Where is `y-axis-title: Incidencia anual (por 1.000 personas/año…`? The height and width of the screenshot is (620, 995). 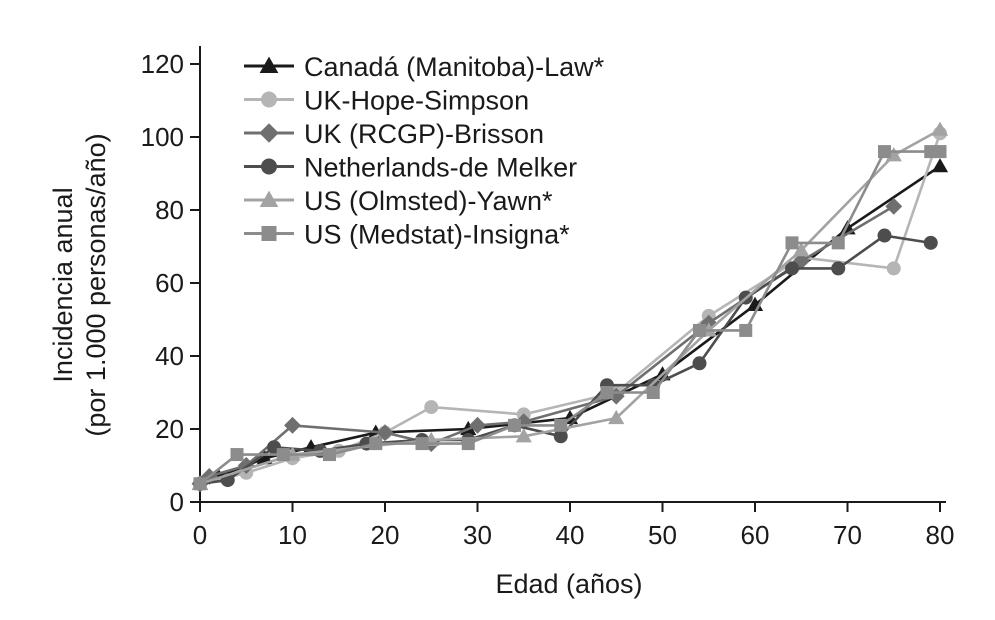
y-axis-title: Incidencia anual (por 1.000 personas/año… is located at coordinates (79, 284).